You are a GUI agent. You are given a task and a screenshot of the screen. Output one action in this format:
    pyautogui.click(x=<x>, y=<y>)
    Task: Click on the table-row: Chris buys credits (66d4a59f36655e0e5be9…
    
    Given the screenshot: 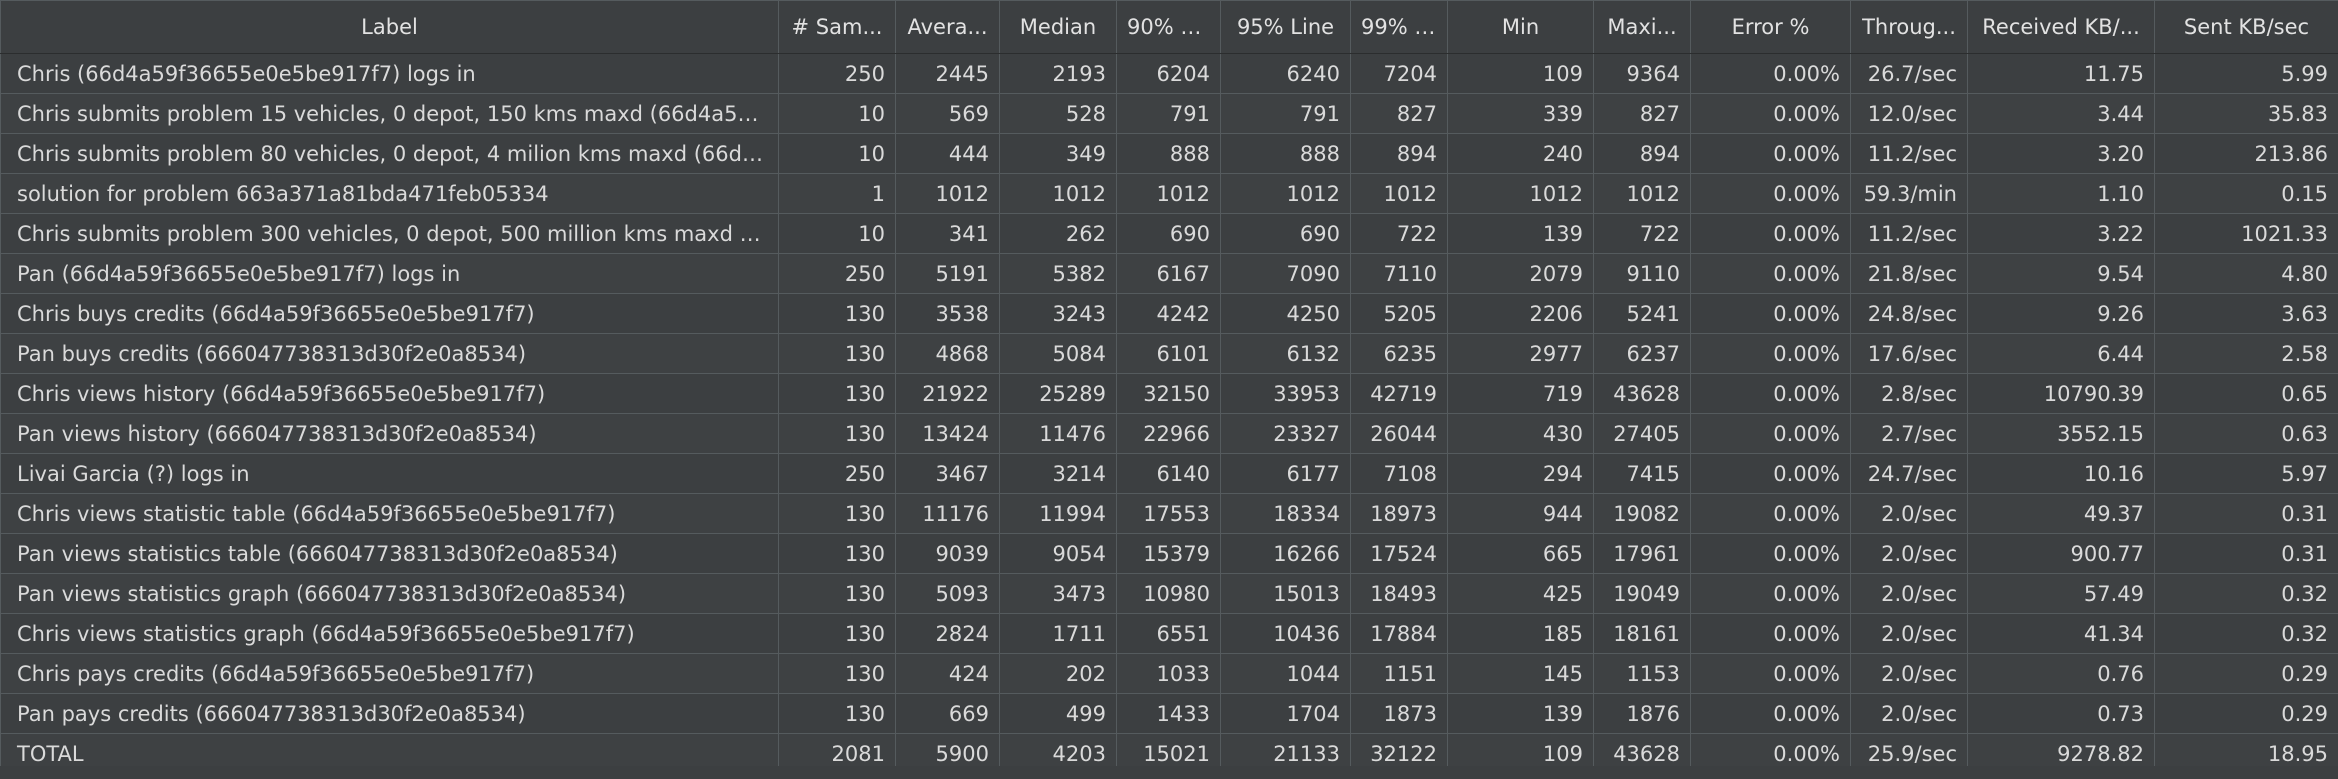 What is the action you would take?
    pyautogui.click(x=1169, y=313)
    